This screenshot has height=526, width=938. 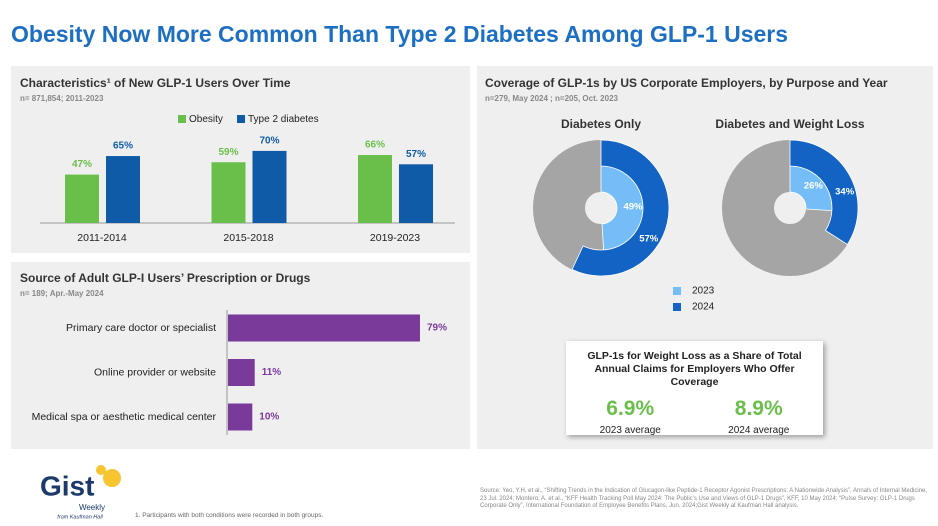 I want to click on logo-name: Gist, so click(x=67, y=485).